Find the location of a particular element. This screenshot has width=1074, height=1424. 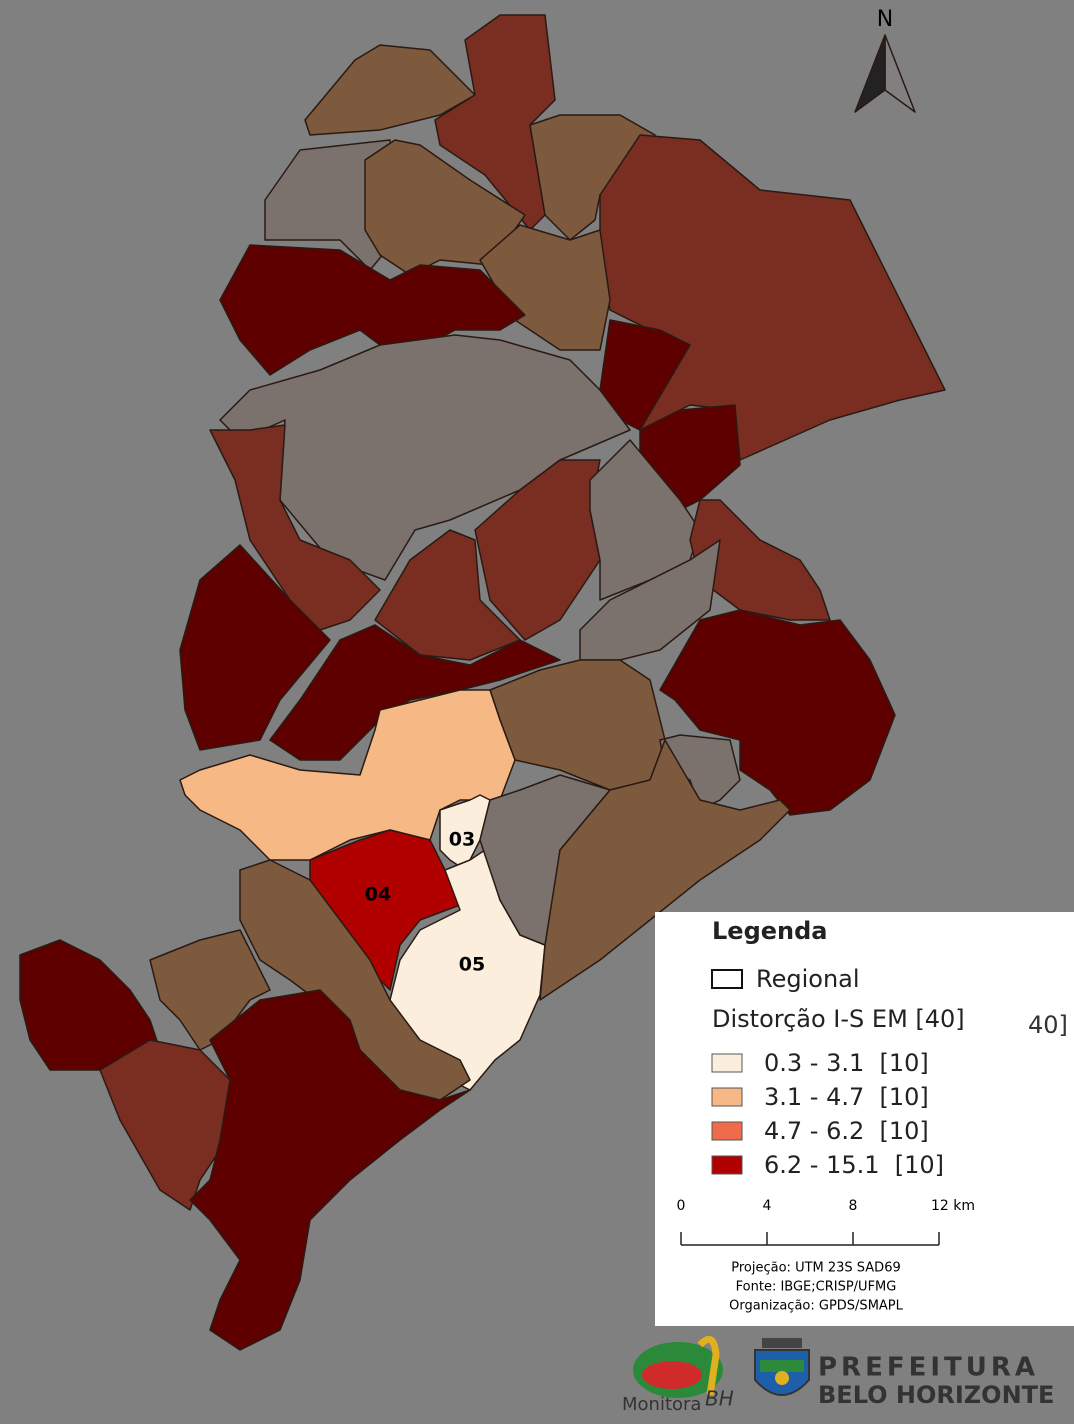

logo-text: Monitora is located at coordinates (661, 1404).